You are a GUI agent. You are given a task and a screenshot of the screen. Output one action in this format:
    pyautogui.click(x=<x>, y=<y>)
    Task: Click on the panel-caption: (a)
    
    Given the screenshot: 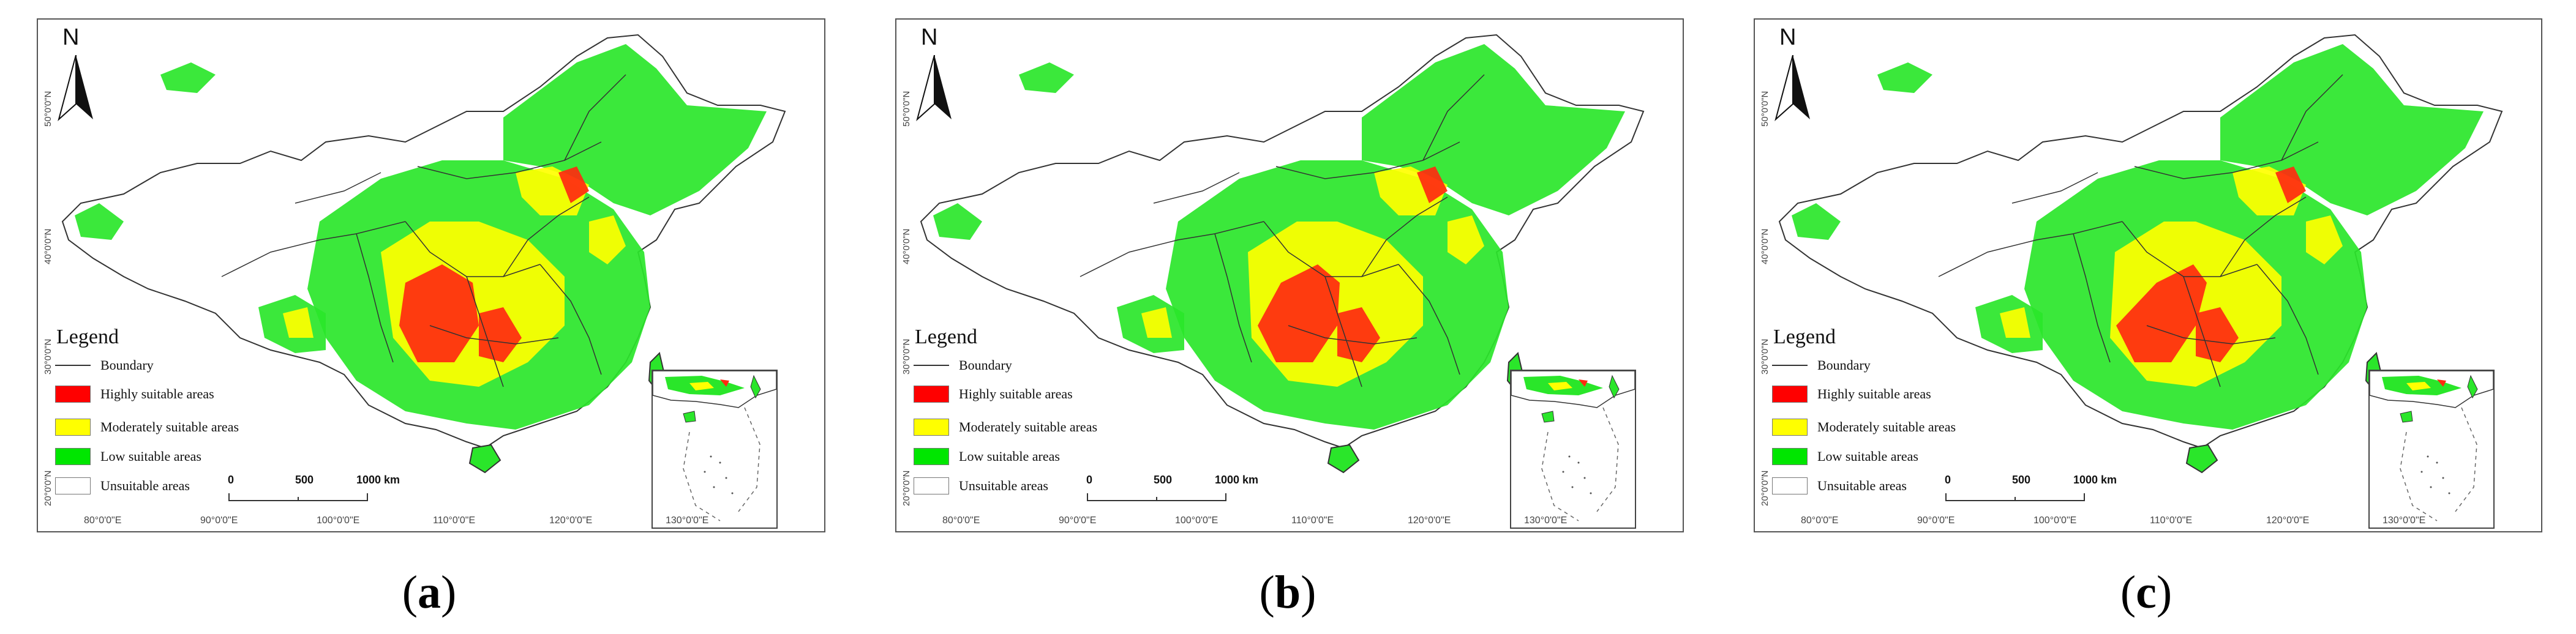 What is the action you would take?
    pyautogui.click(x=429, y=592)
    